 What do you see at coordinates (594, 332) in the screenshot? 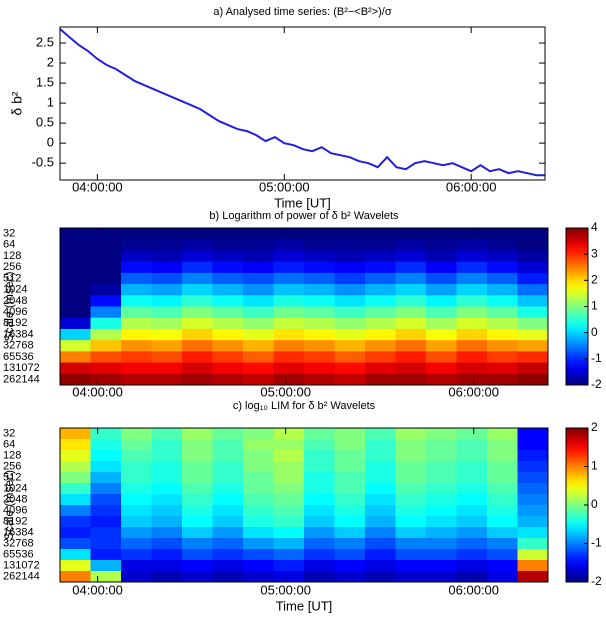
I see `colorbar-tick-label: 0` at bounding box center [594, 332].